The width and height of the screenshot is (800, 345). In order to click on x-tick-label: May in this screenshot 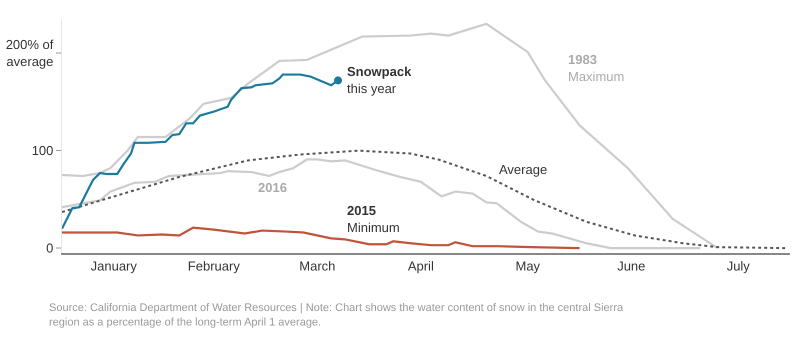, I will do `click(528, 266)`.